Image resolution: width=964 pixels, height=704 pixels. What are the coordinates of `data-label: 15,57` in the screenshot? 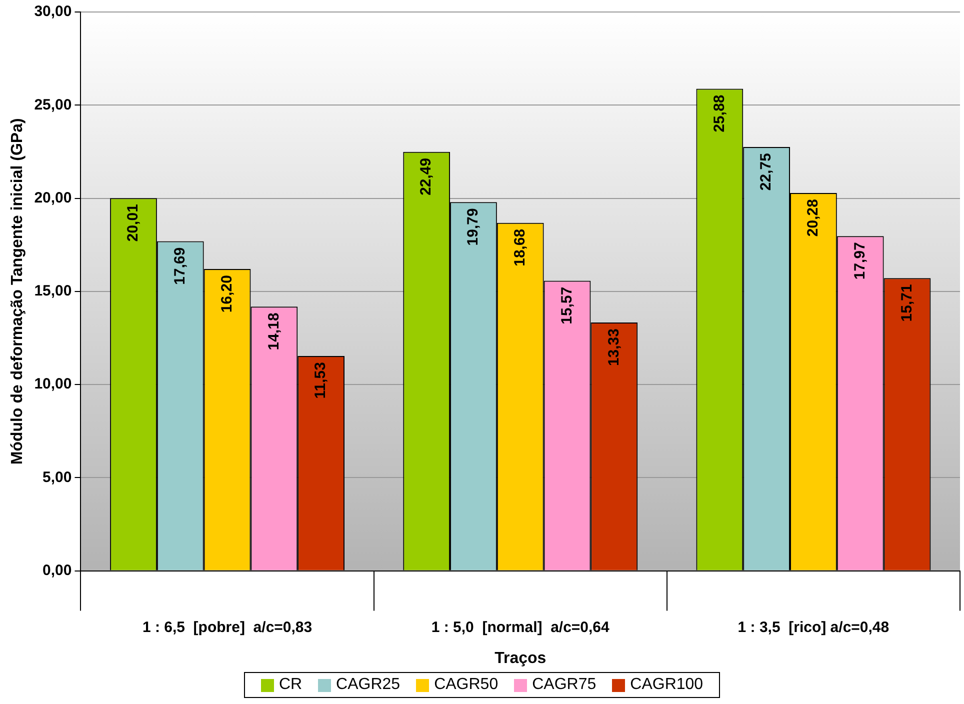 It's located at (567, 305).